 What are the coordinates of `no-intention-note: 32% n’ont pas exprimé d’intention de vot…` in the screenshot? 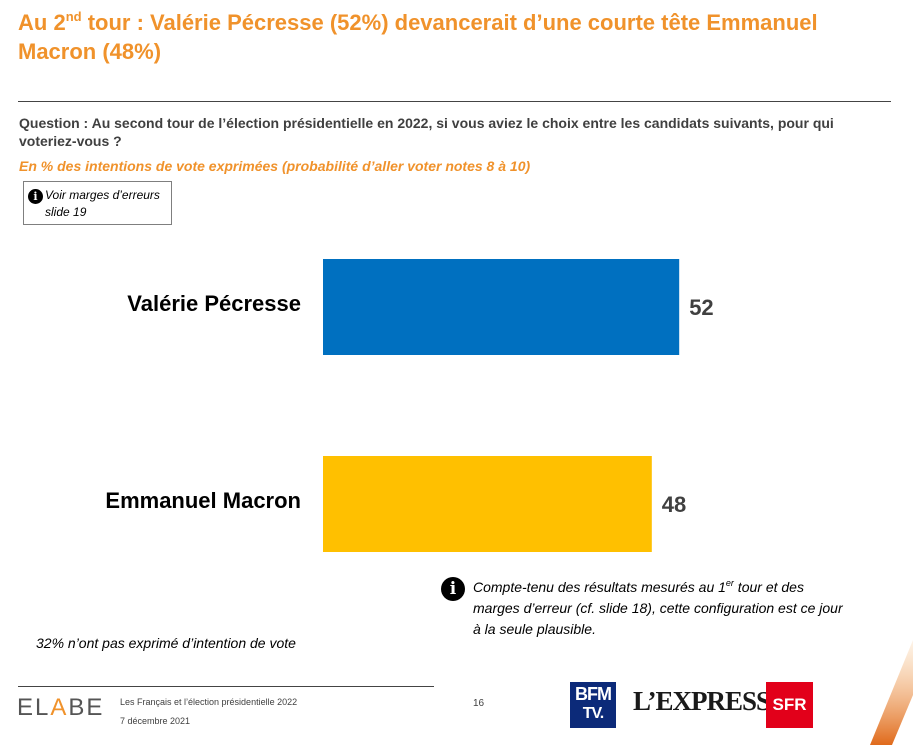 It's located at (166, 643).